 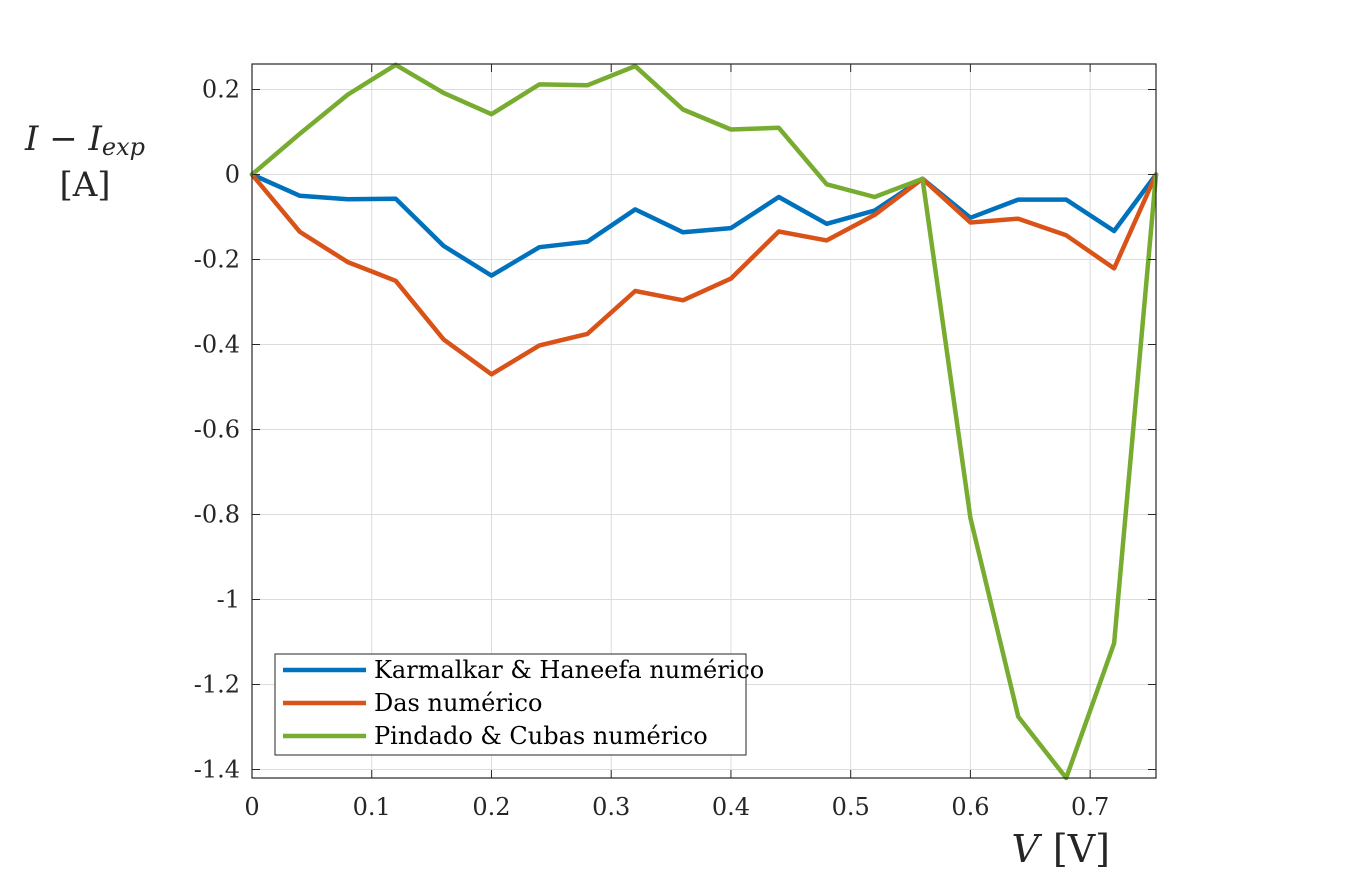 I want to click on y-tick-label: -0.6, so click(x=217, y=430).